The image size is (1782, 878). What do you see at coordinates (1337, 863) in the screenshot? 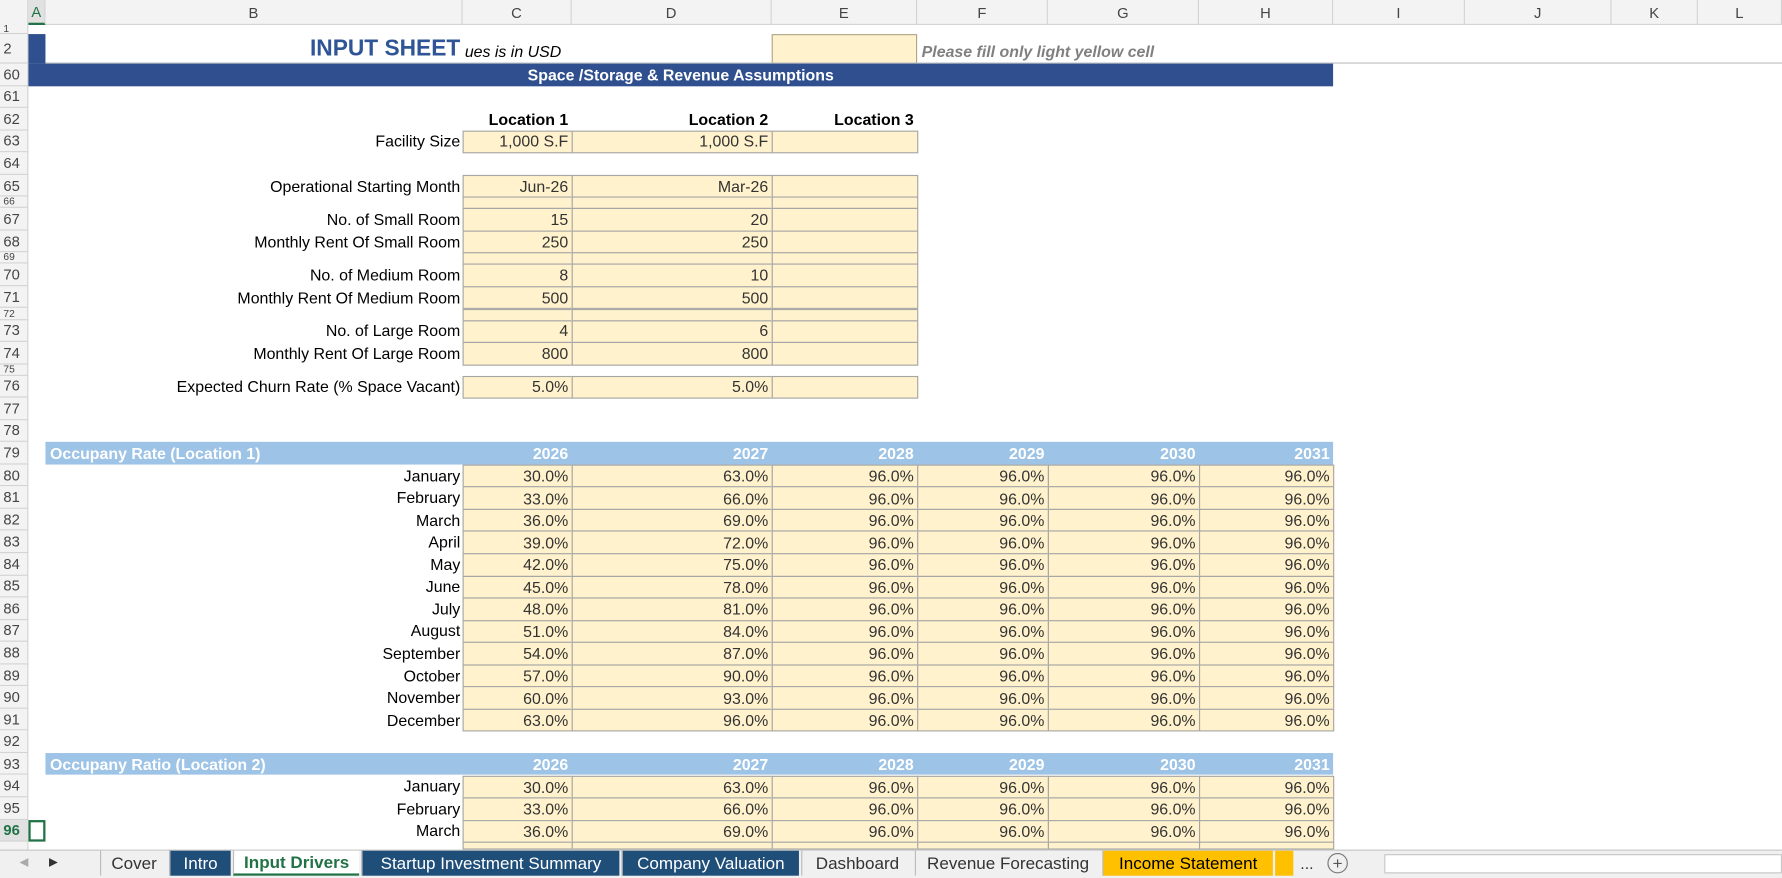
I see `add-sheet: +` at bounding box center [1337, 863].